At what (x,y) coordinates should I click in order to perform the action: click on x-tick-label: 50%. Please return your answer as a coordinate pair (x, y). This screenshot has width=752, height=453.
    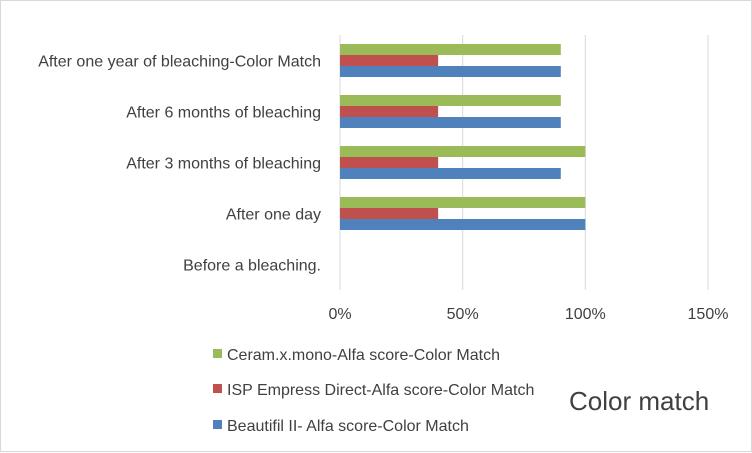
    Looking at the image, I should click on (463, 314).